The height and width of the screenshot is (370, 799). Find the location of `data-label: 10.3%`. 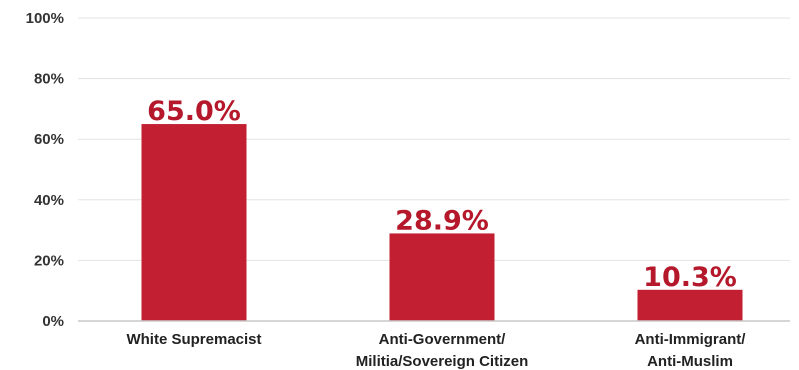

data-label: 10.3% is located at coordinates (690, 277).